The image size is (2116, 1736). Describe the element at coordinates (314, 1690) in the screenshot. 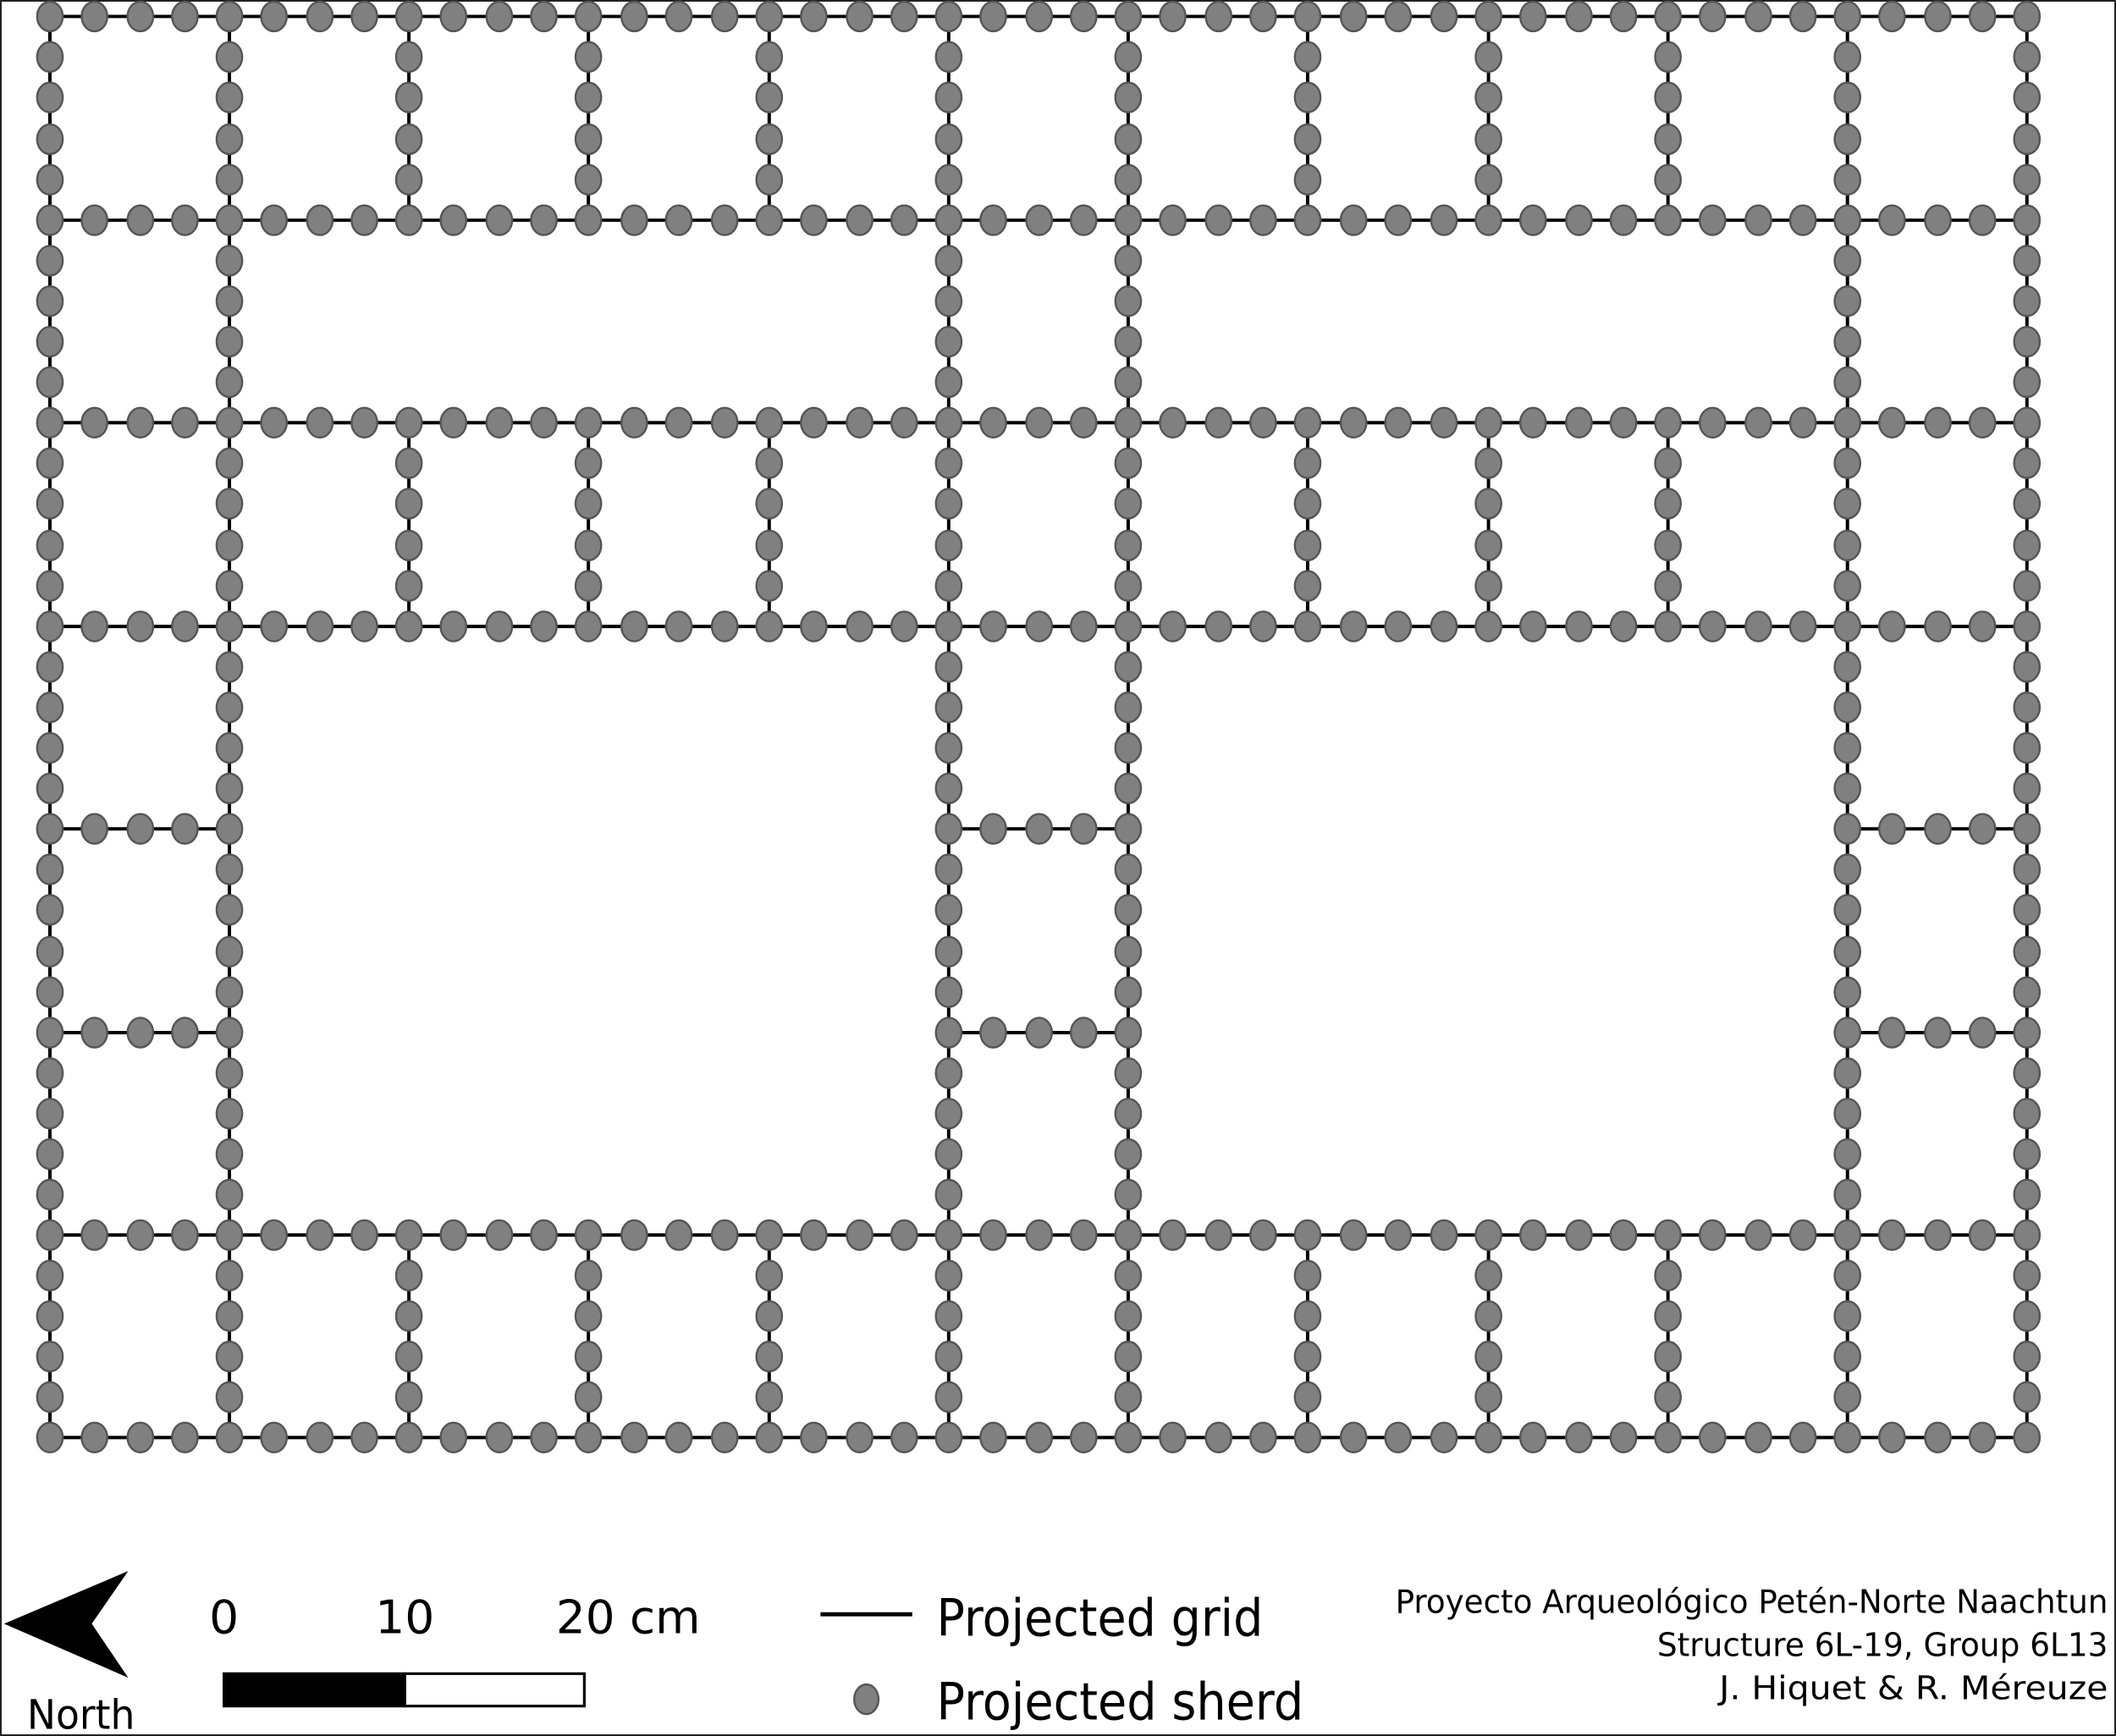

I see `scale-bar-black-segment` at that location.